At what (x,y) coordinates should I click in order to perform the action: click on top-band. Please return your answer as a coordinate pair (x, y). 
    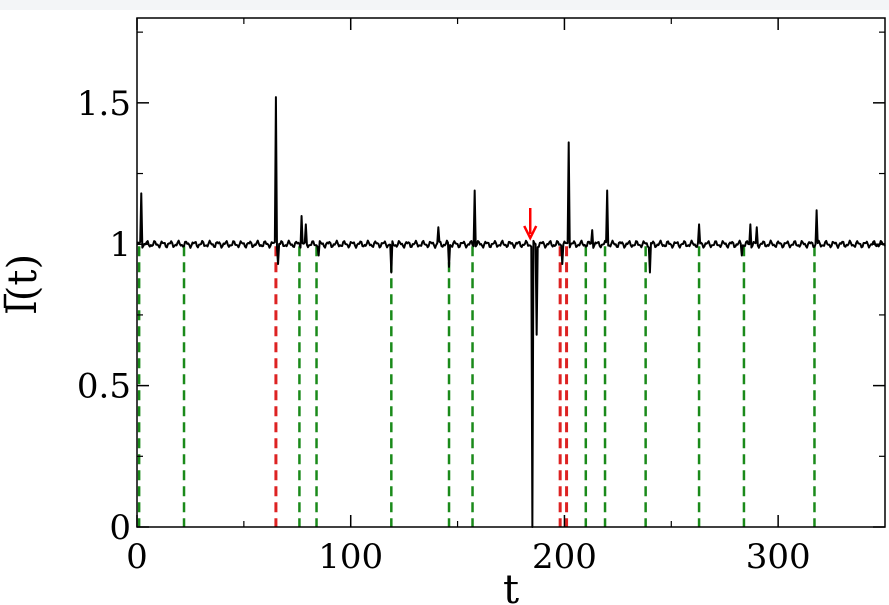
    Looking at the image, I should click on (444, 5).